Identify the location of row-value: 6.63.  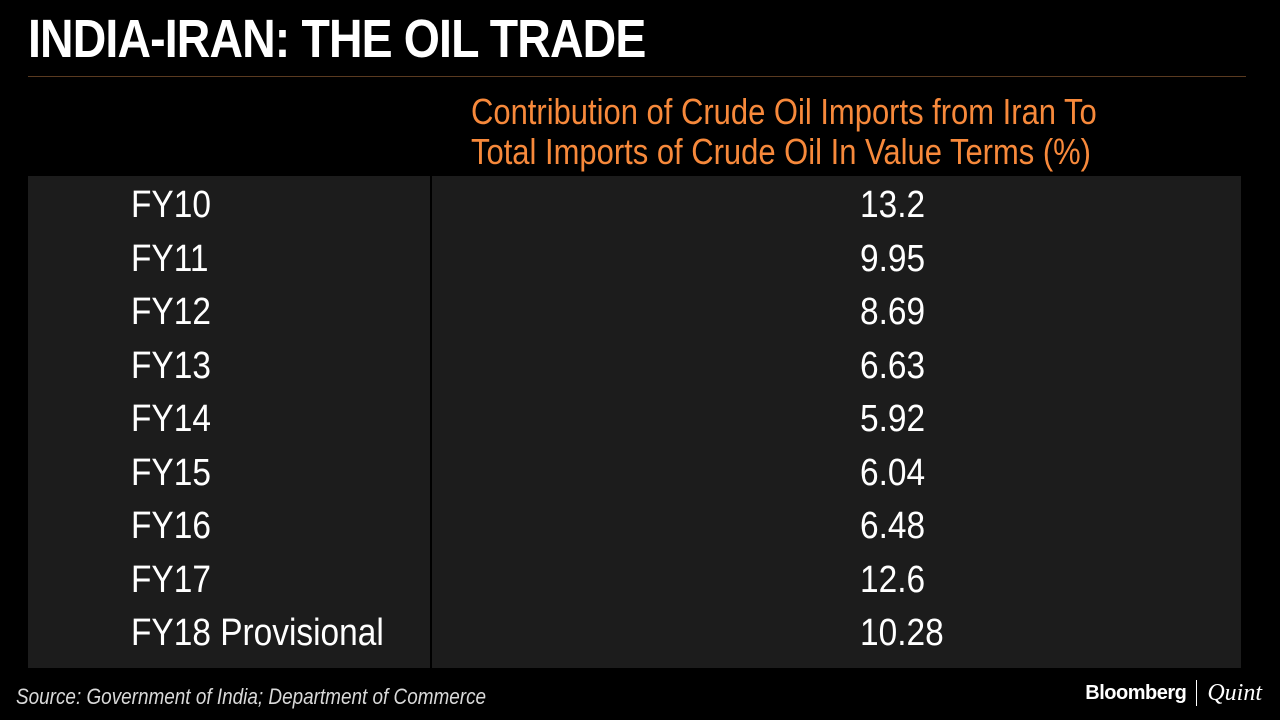
(893, 365).